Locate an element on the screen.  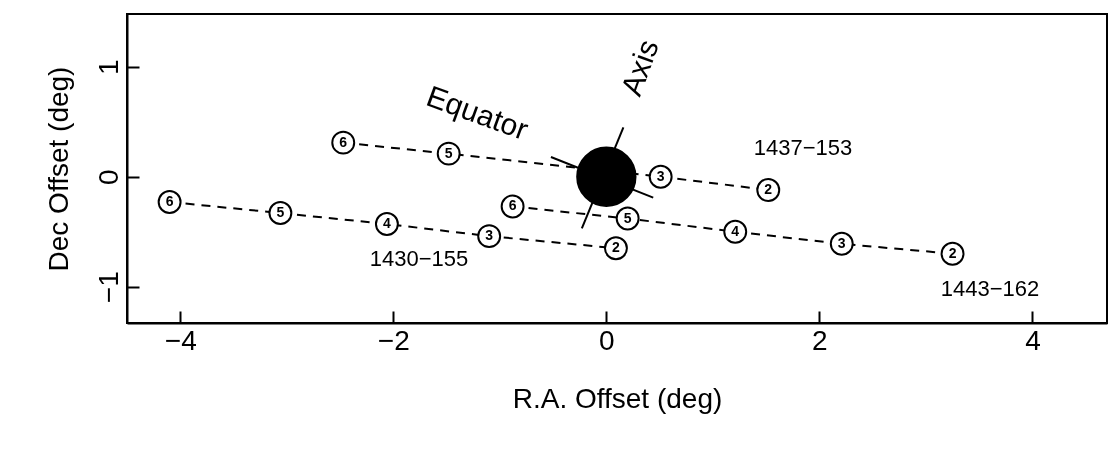
annotation: 1443−162 is located at coordinates (990, 288).